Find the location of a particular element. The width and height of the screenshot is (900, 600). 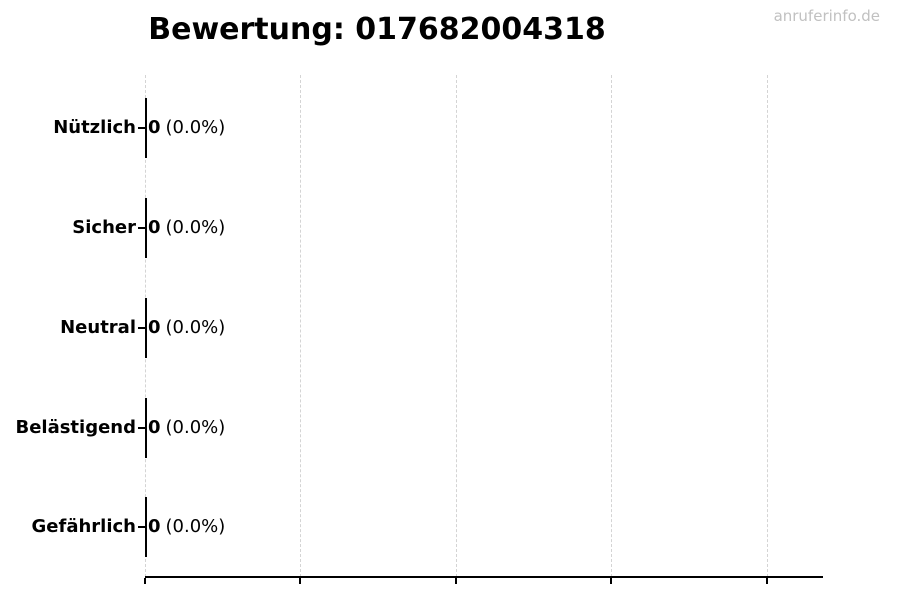

category-label: Gefährlich is located at coordinates (83, 526).